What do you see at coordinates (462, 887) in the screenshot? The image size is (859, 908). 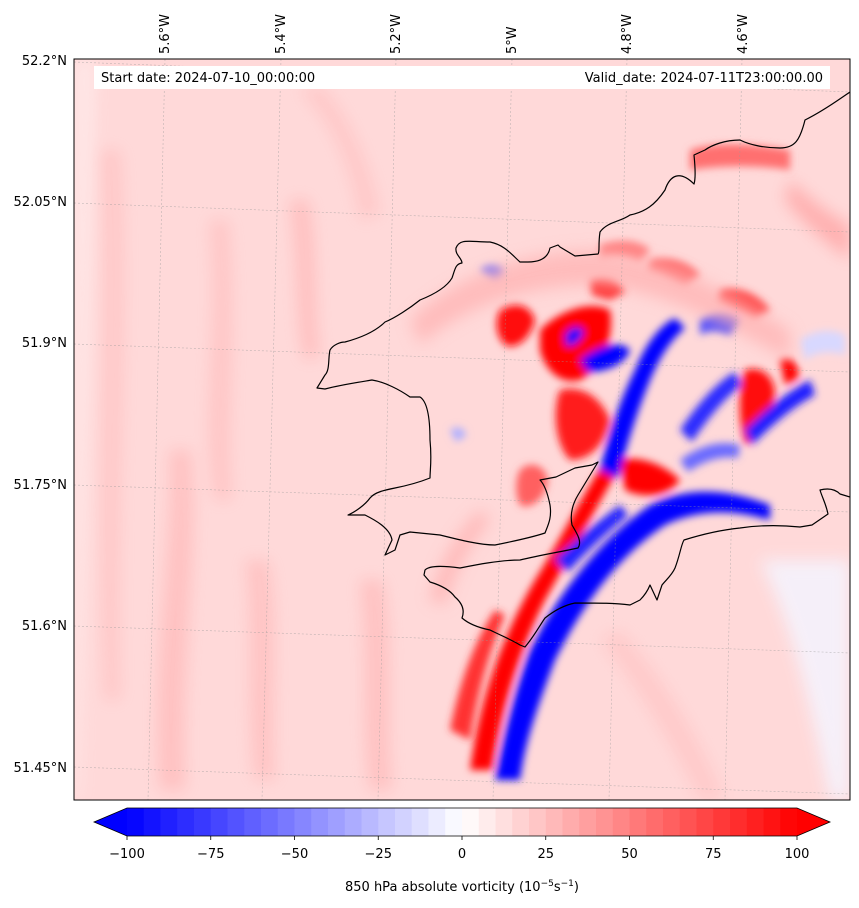 I see `colorbar-label: 850 hPa absolute vorticity (10−5s−1)` at bounding box center [462, 887].